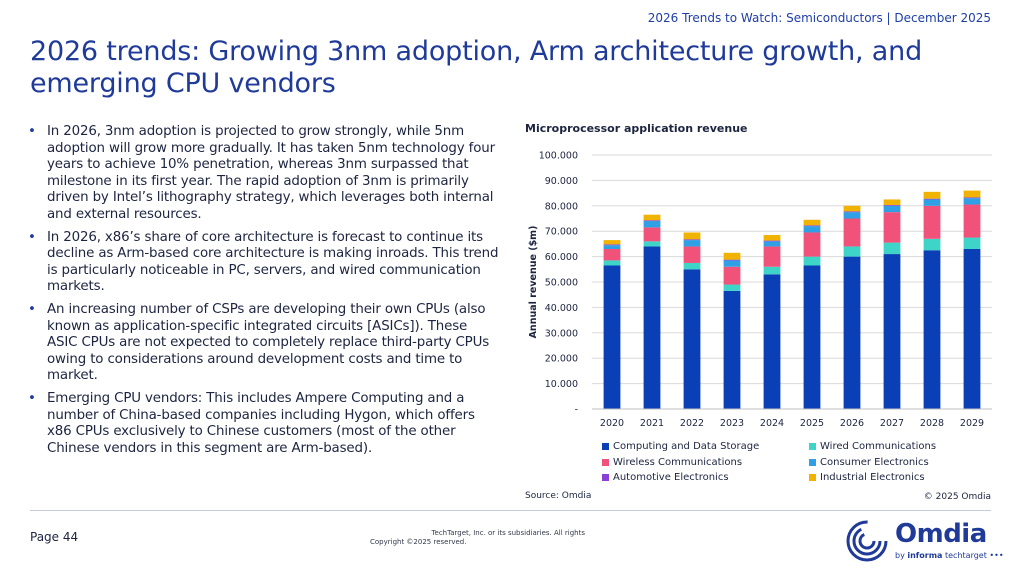 The width and height of the screenshot is (1024, 575). What do you see at coordinates (561, 257) in the screenshot?
I see `y-tick-label: 60.000` at bounding box center [561, 257].